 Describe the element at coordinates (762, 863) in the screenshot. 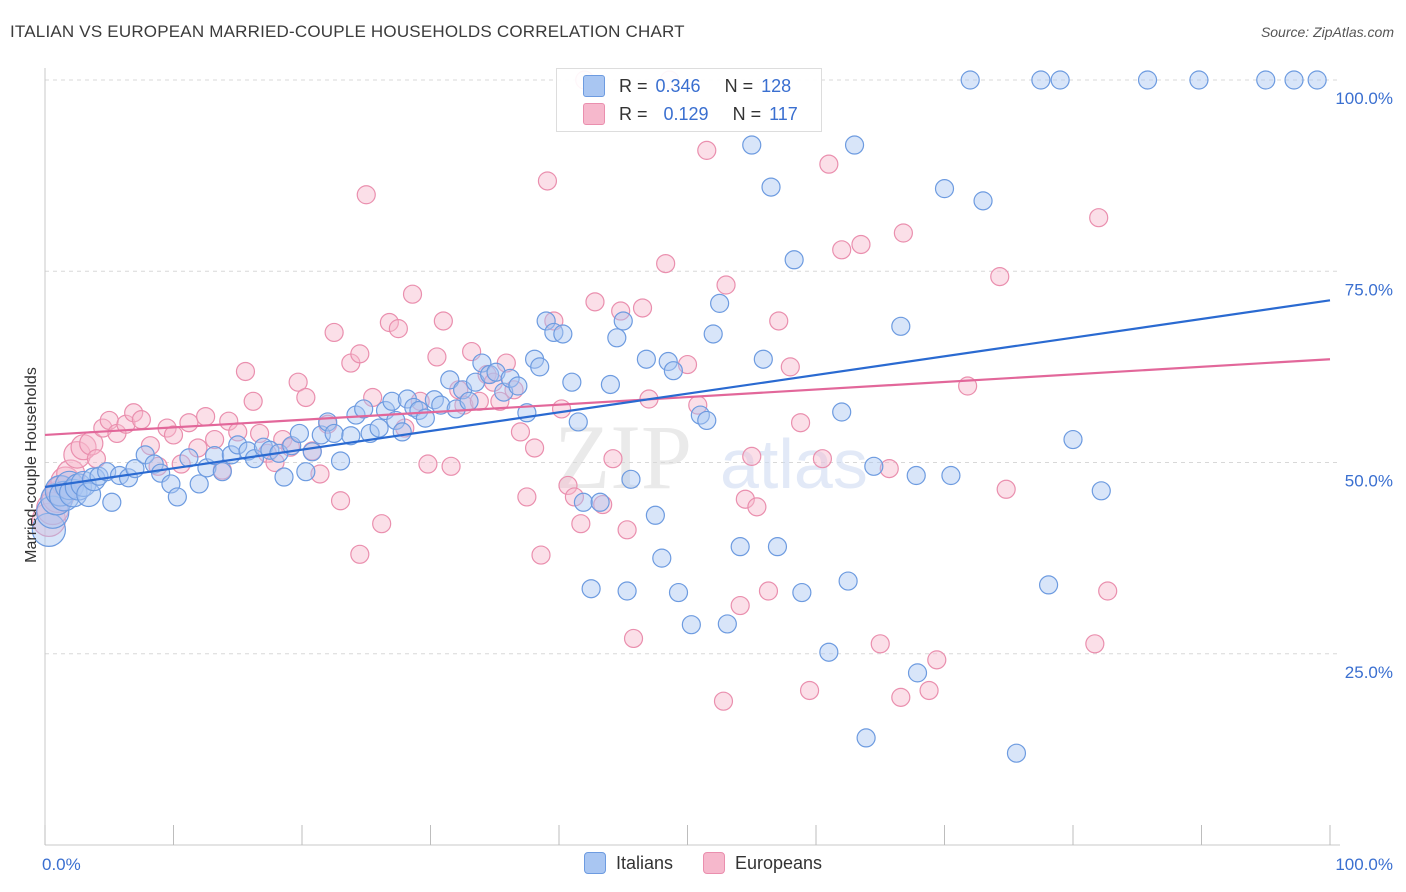

I see `legend-item-europeans: Europeans` at that location.